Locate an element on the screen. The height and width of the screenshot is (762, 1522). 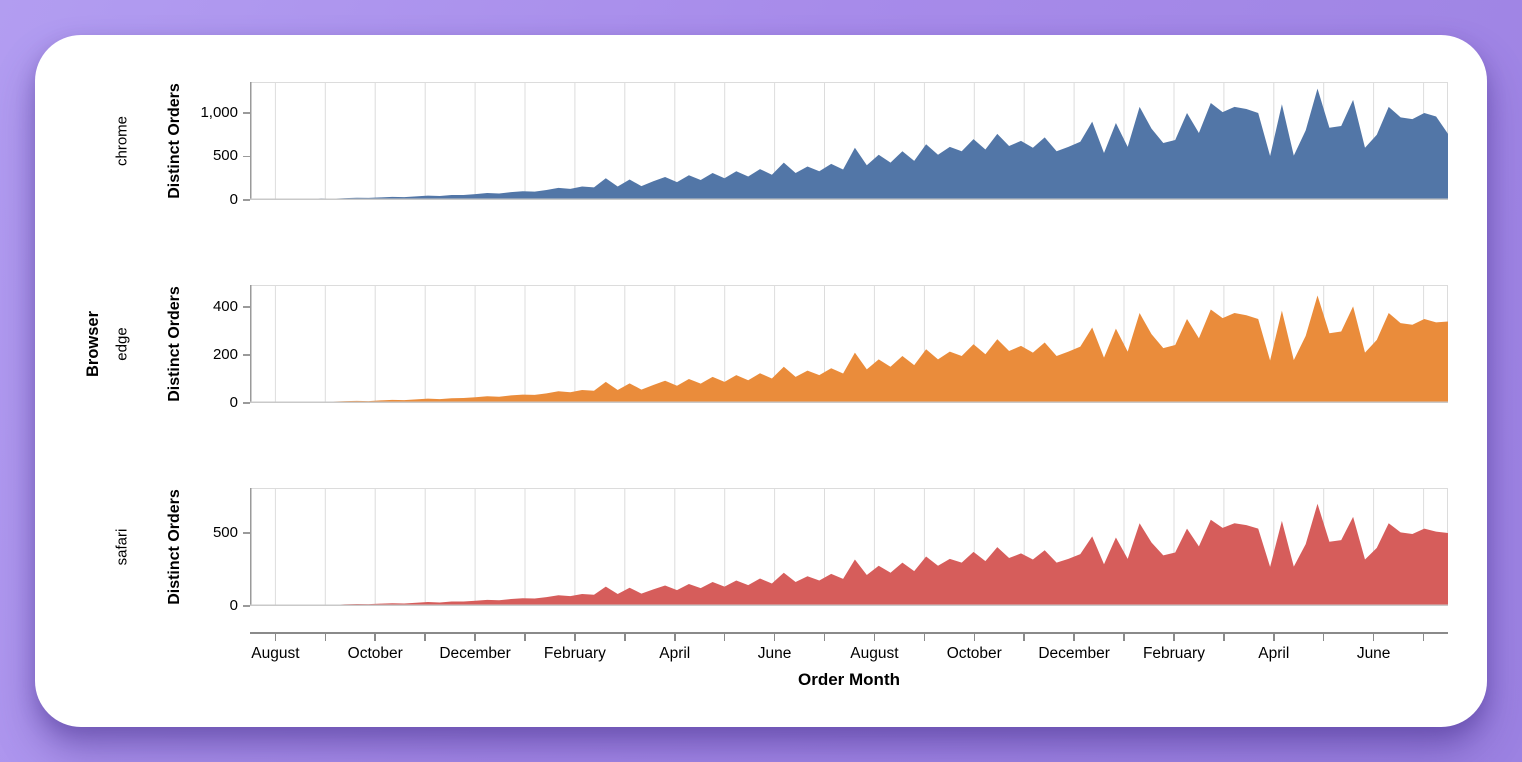
facet-plot-safari is located at coordinates (849, 547).